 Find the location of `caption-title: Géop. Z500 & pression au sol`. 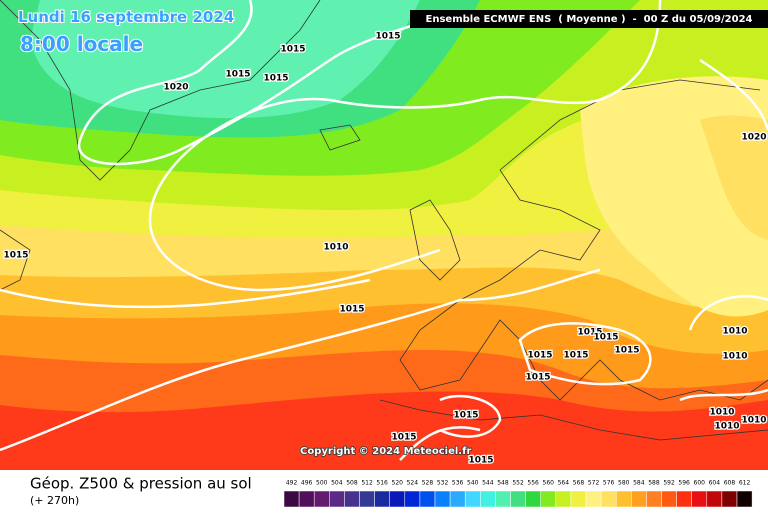

caption-title: Géop. Z500 & pression au sol is located at coordinates (141, 484).